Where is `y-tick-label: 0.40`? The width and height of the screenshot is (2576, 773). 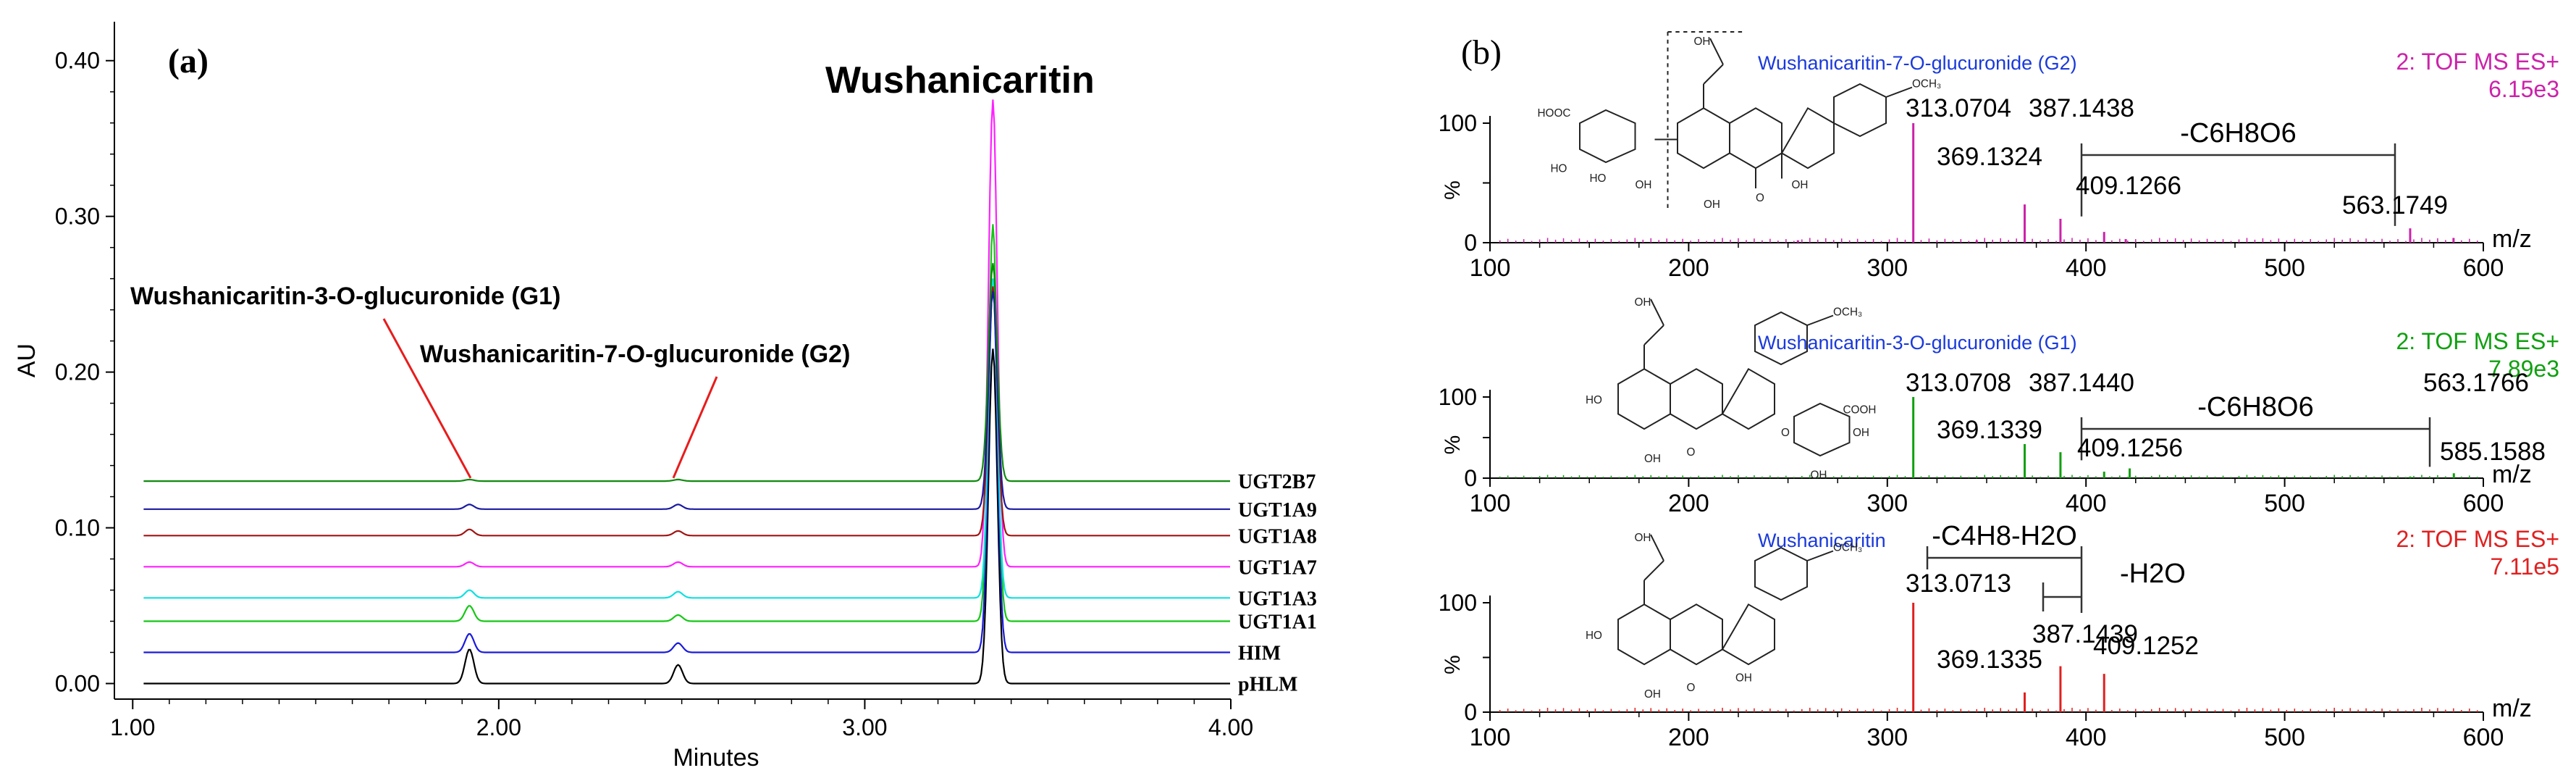
y-tick-label: 0.40 is located at coordinates (77, 61).